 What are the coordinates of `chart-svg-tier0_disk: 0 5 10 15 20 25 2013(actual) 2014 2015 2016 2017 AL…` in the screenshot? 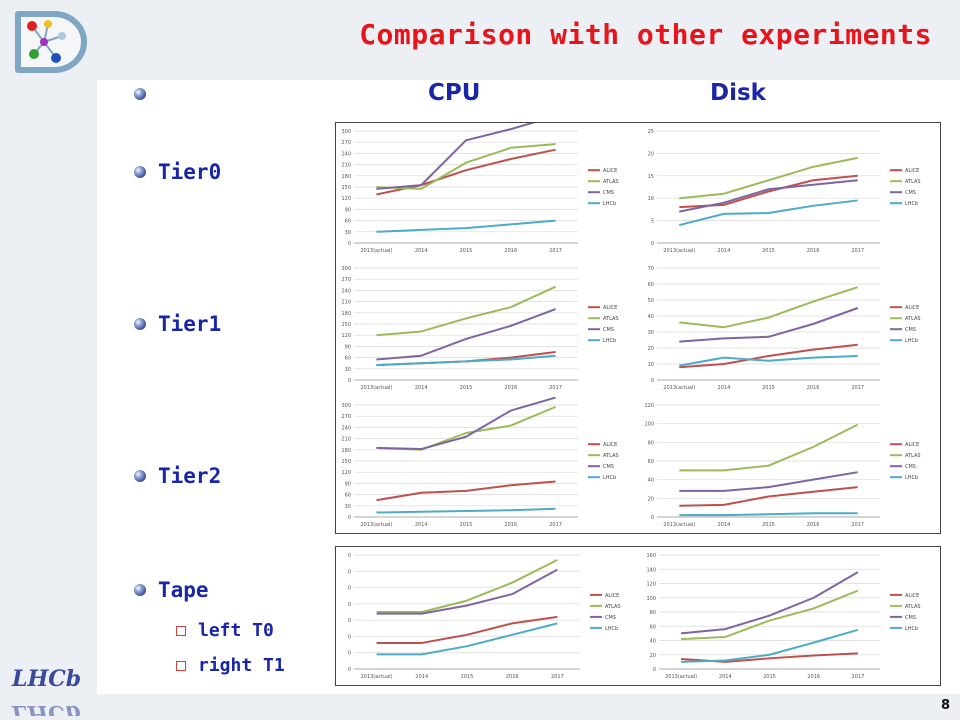 It's located at (784, 191).